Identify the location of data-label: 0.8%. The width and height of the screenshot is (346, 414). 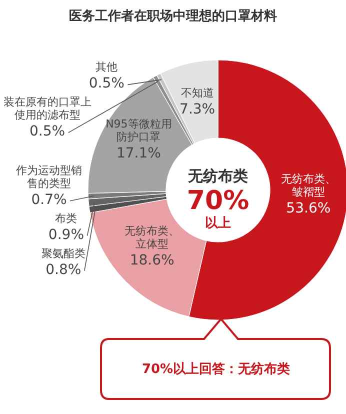
(64, 270).